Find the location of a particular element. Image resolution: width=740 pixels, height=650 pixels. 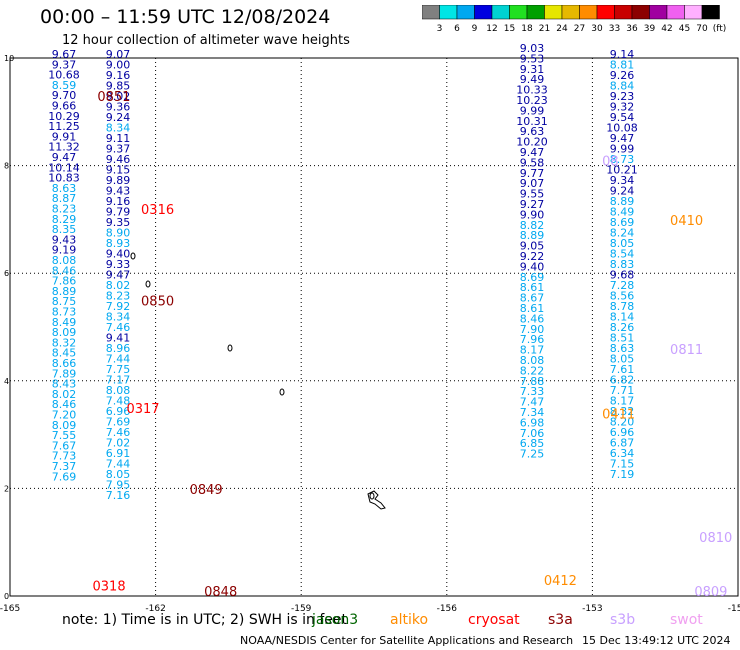

color-scale-label: 27 is located at coordinates (579, 29).